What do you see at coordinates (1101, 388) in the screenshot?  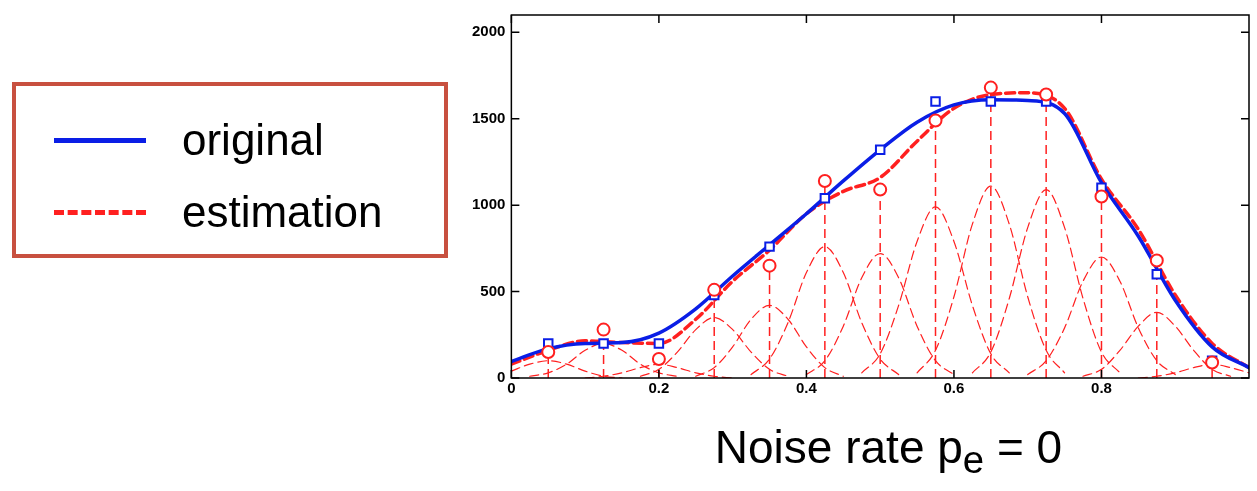 I see `x-tick-label: 0.8` at bounding box center [1101, 388].